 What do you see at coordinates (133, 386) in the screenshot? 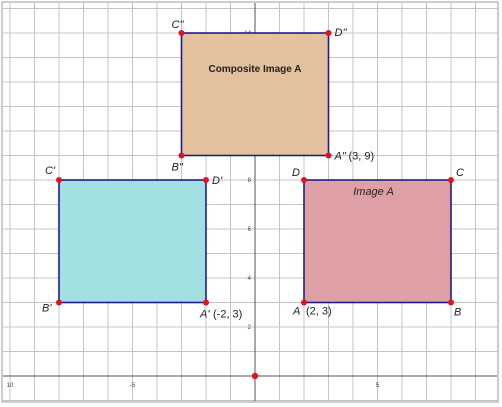
I see `x-tick-label: -5` at bounding box center [133, 386].